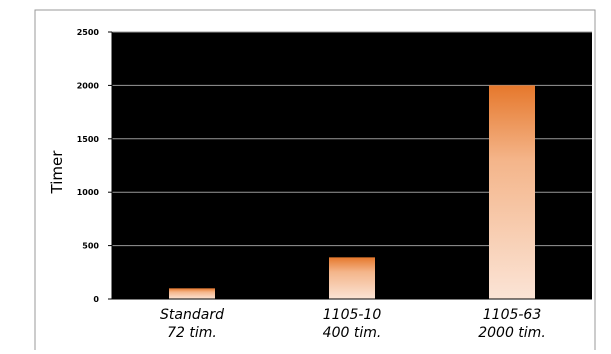  I want to click on y-tick-label-1000: 1000, so click(88, 192).